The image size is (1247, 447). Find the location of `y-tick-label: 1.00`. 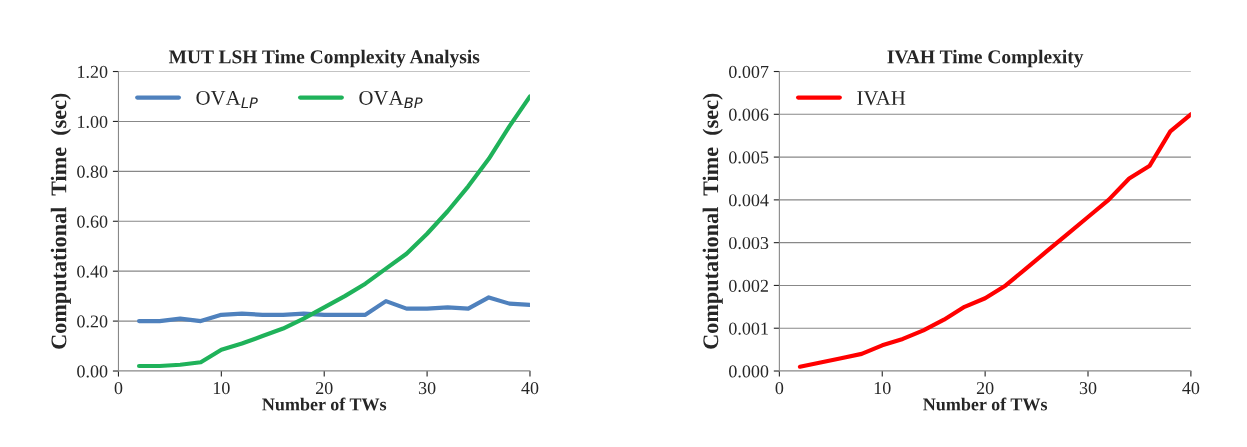

y-tick-label: 1.00 is located at coordinates (93, 121).